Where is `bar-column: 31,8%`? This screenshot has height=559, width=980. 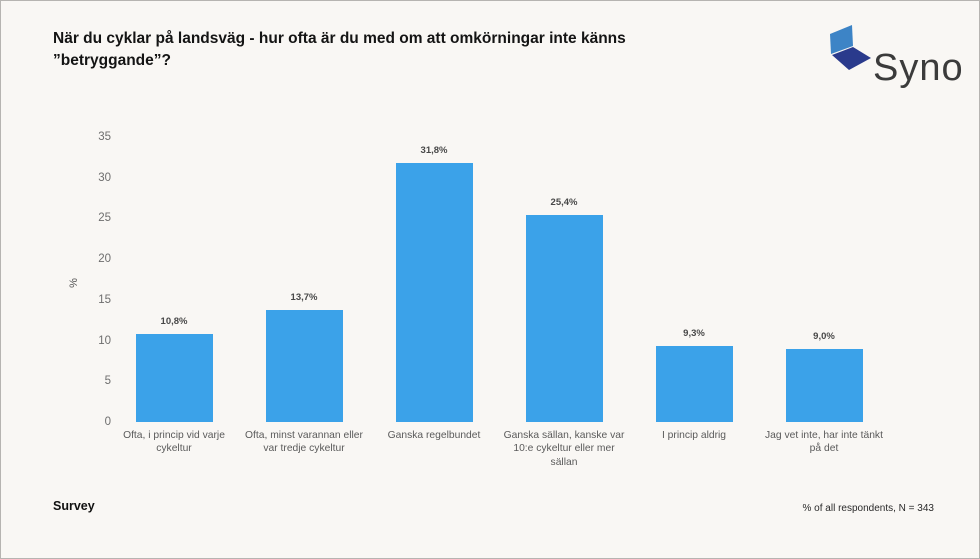
bar-column: 31,8% is located at coordinates (434, 279).